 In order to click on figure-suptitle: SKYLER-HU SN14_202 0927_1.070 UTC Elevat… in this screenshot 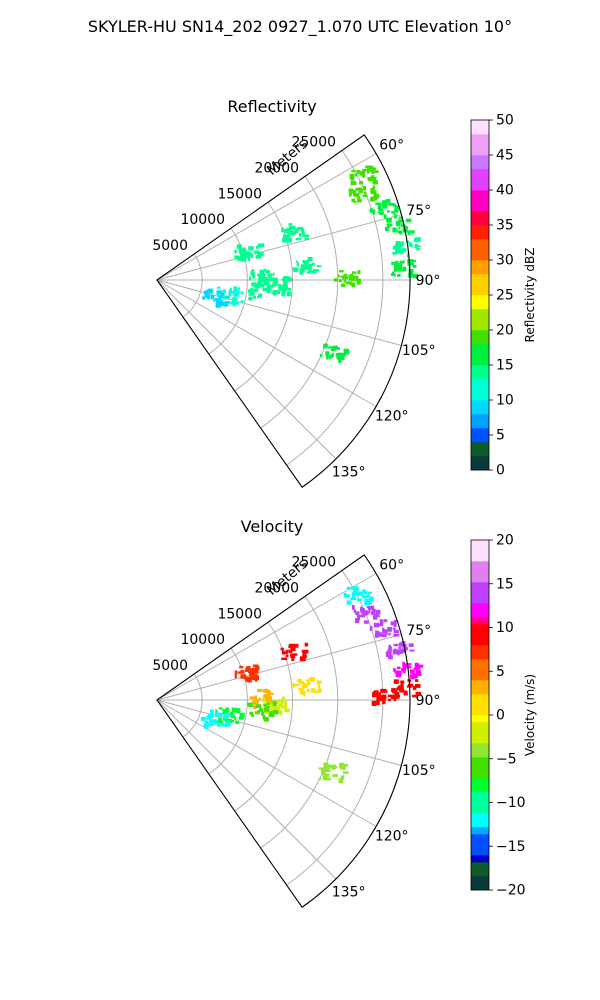, I will do `click(300, 27)`.